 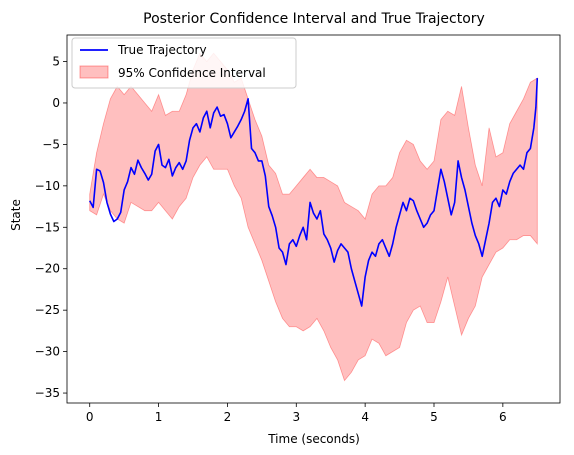 What do you see at coordinates (90, 417) in the screenshot?
I see `x-tick-label: 0` at bounding box center [90, 417].